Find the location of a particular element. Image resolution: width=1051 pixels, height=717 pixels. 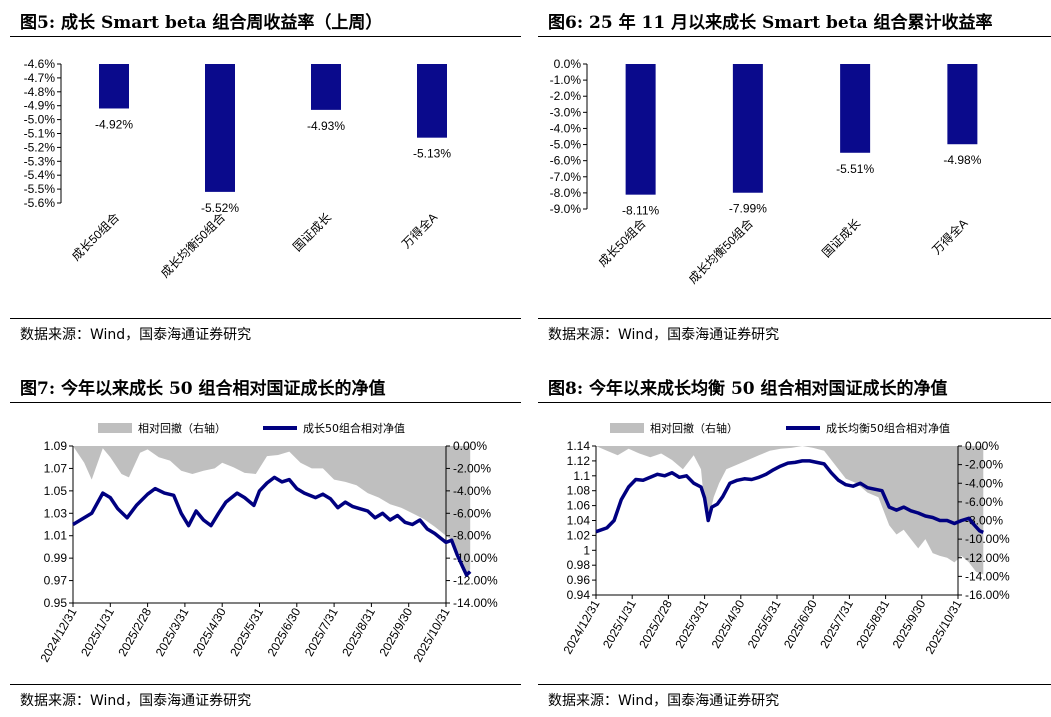

x-tick-label: 2025/2/28 is located at coordinates (134, 632).